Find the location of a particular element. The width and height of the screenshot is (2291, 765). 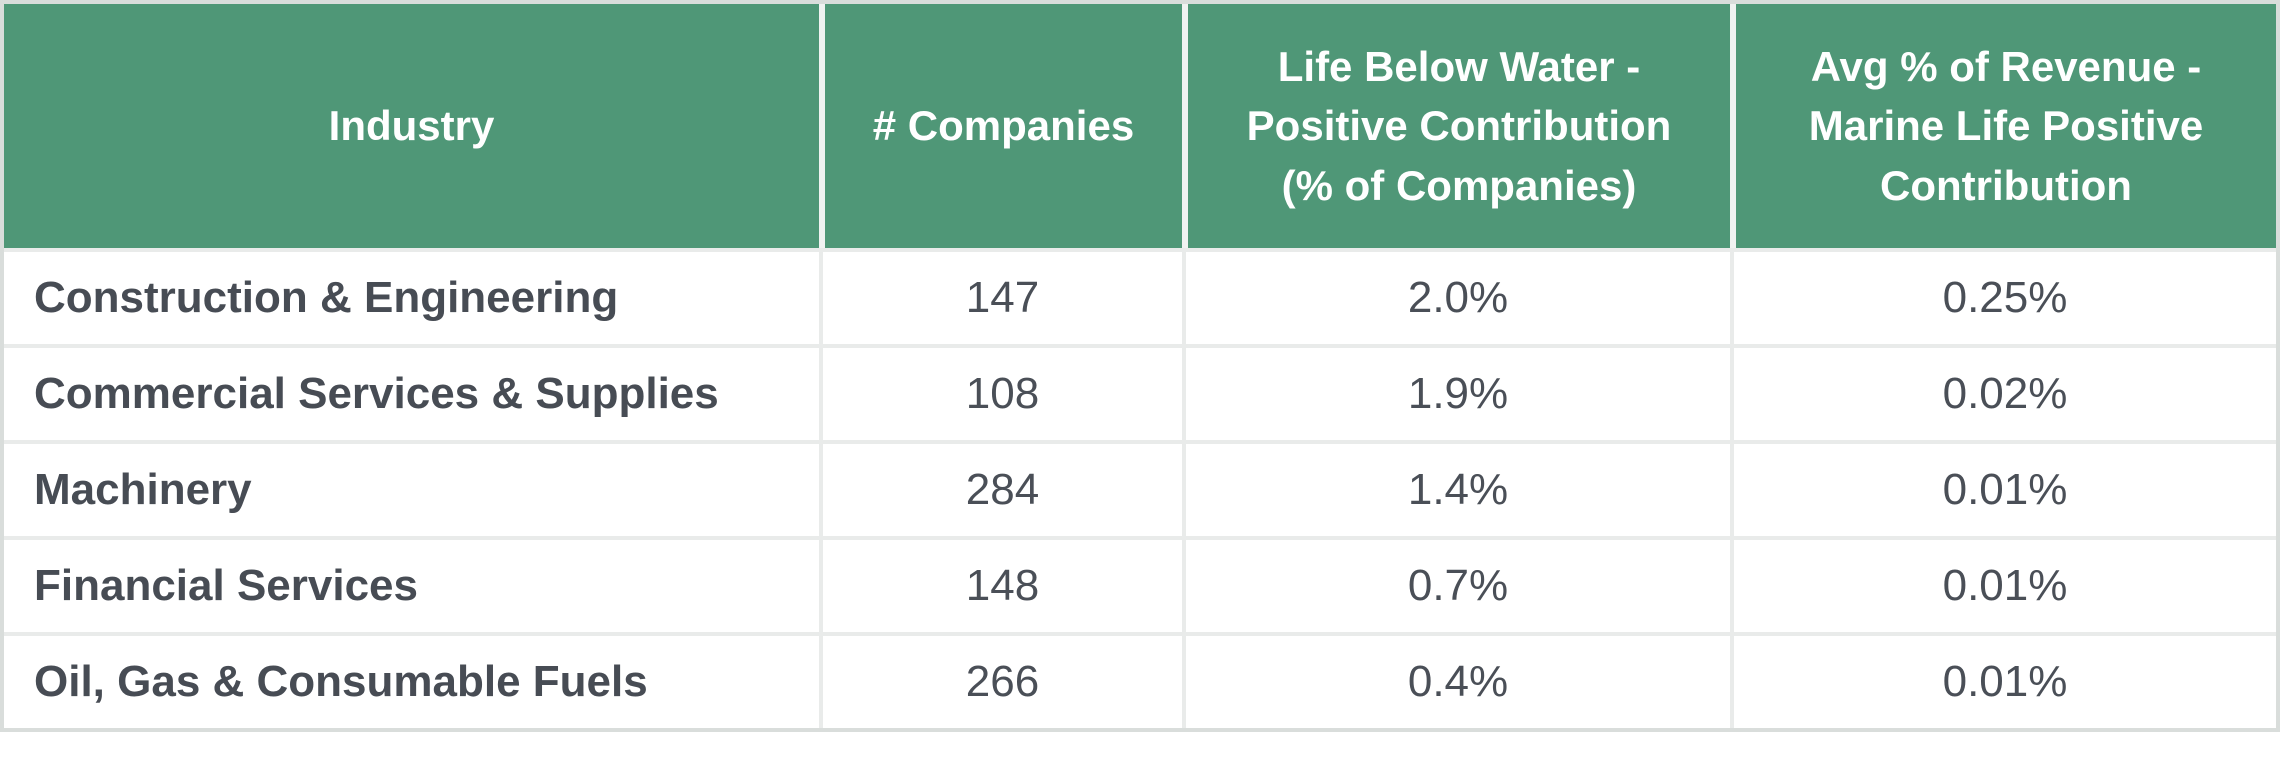

cell-lbw-positive: 0.7% is located at coordinates (1456, 584).